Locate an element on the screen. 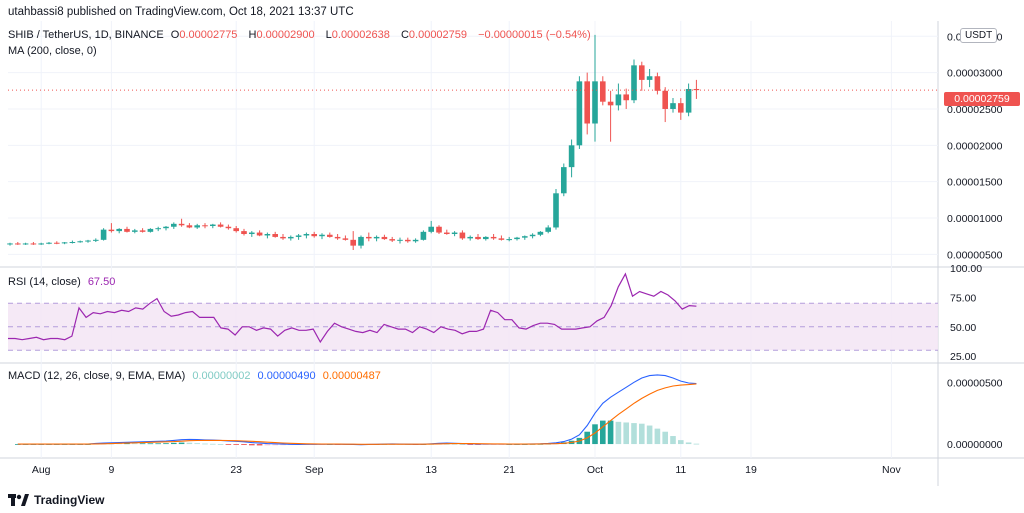  open-value: 0.00002775 is located at coordinates (208, 35).